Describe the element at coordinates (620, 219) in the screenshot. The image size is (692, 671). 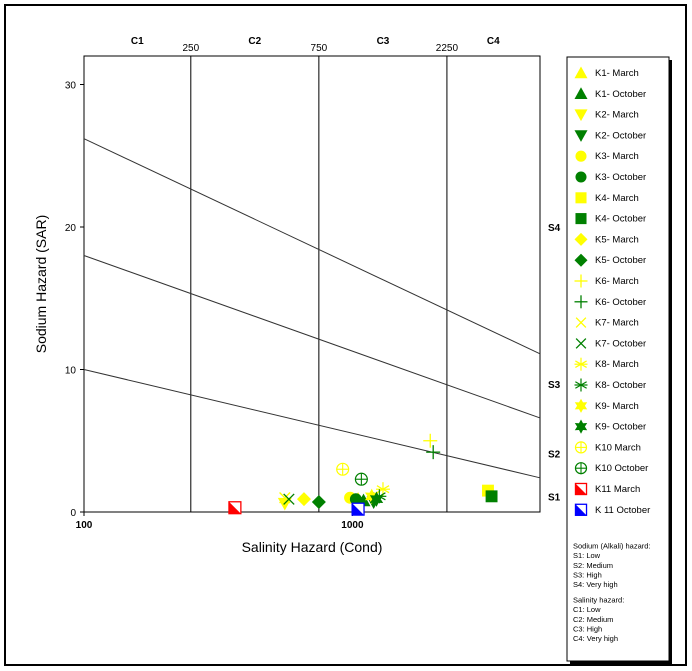
I see `legend-entry-label: K4- October` at that location.